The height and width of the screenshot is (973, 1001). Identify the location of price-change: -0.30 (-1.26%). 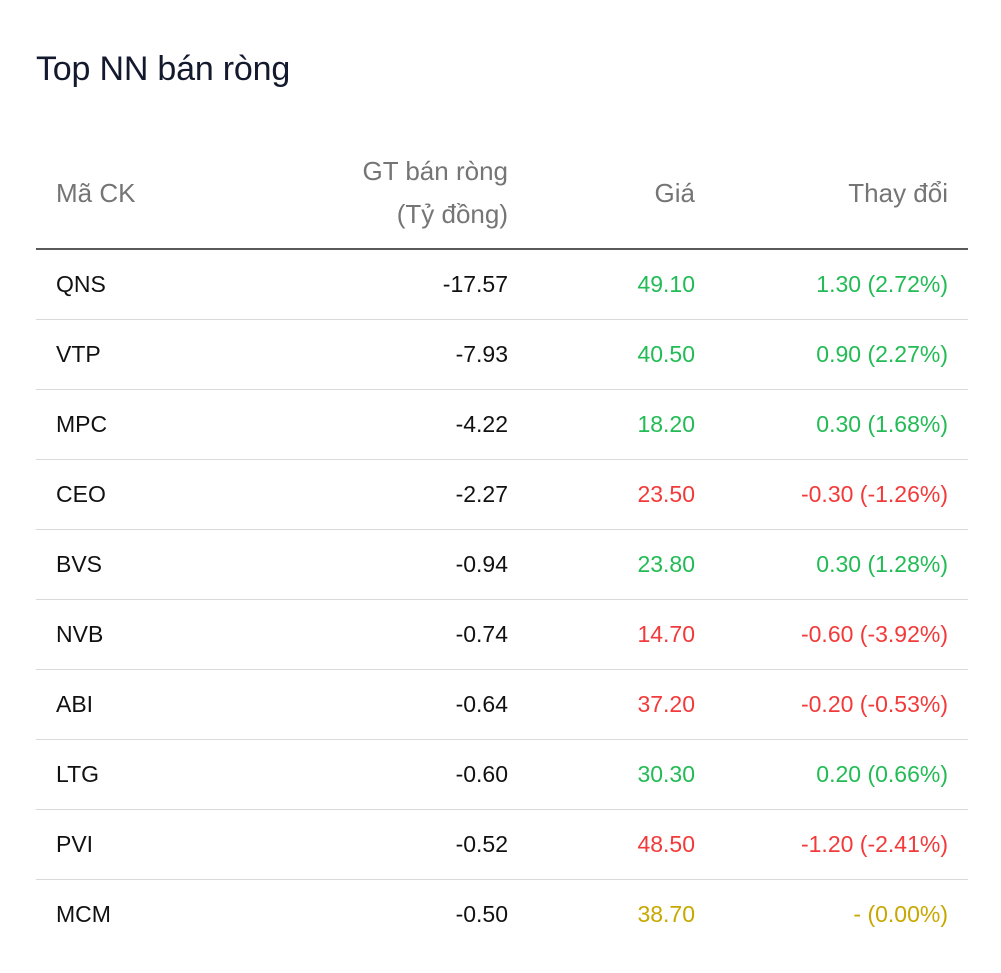
(841, 494).